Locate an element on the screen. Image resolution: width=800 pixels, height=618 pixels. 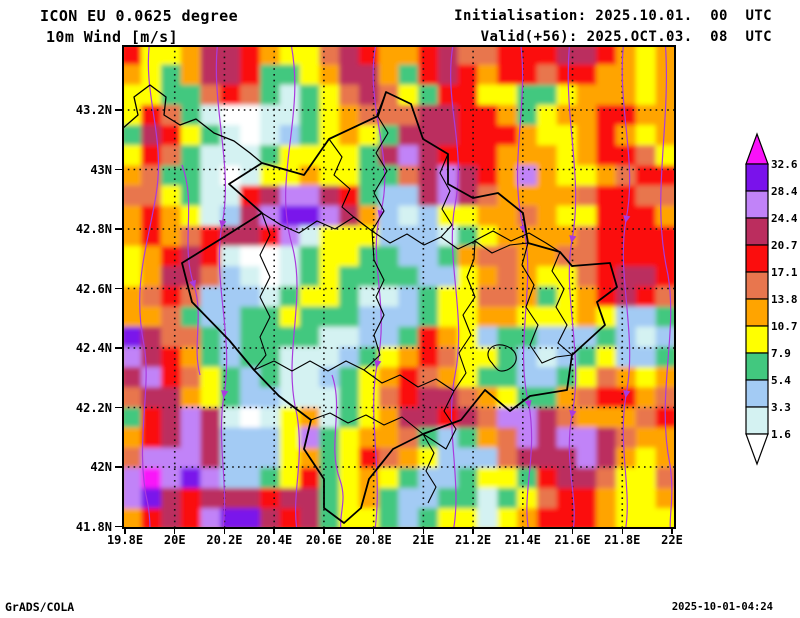
header-variable-title: 10m Wind [m/s] is located at coordinates (112, 37).